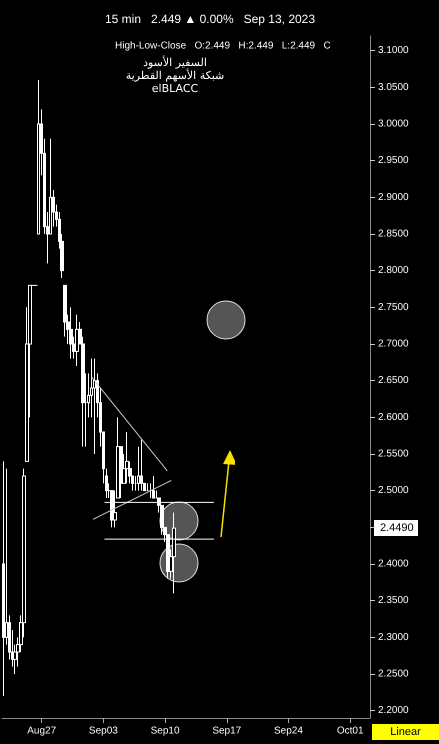 Image resolution: width=439 pixels, height=744 pixels. What do you see at coordinates (394, 50) in the screenshot?
I see `y-tick-label: 3.1000` at bounding box center [394, 50].